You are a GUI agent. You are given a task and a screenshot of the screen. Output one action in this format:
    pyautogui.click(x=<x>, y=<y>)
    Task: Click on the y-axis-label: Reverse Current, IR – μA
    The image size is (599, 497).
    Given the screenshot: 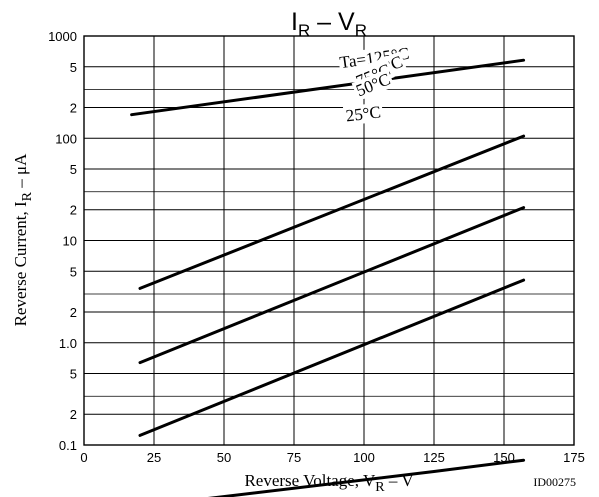 What is the action you would take?
    pyautogui.click(x=23, y=240)
    